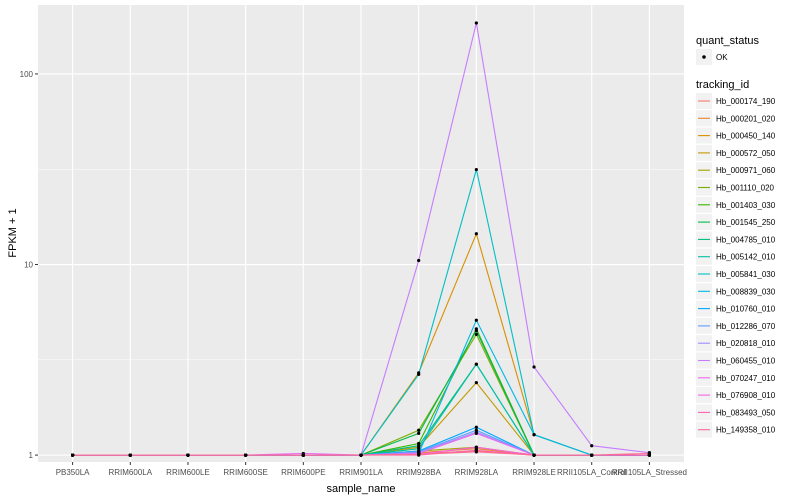 The image size is (800, 500). What do you see at coordinates (746, 378) in the screenshot?
I see `legend-series-label: Hb_070247_010` at bounding box center [746, 378].